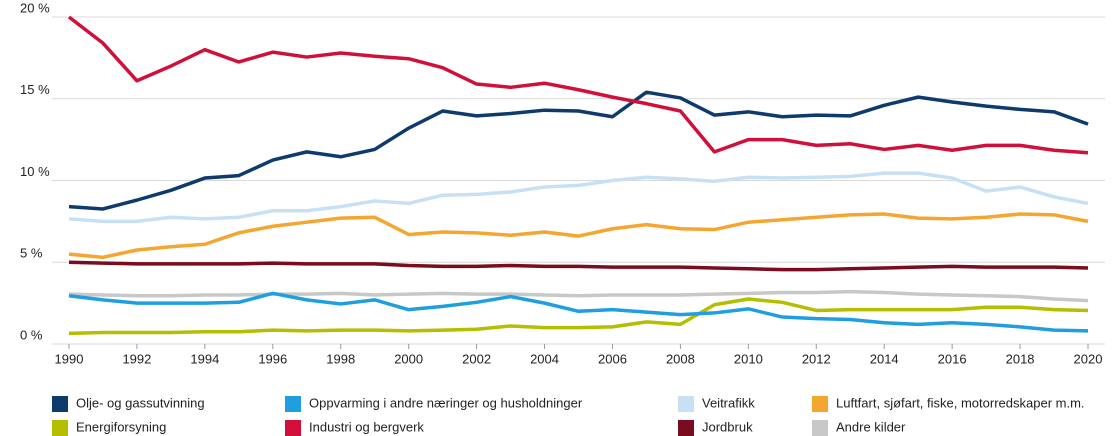 The height and width of the screenshot is (436, 1119). Describe the element at coordinates (612, 358) in the screenshot. I see `x-tick-label: 2006` at that location.